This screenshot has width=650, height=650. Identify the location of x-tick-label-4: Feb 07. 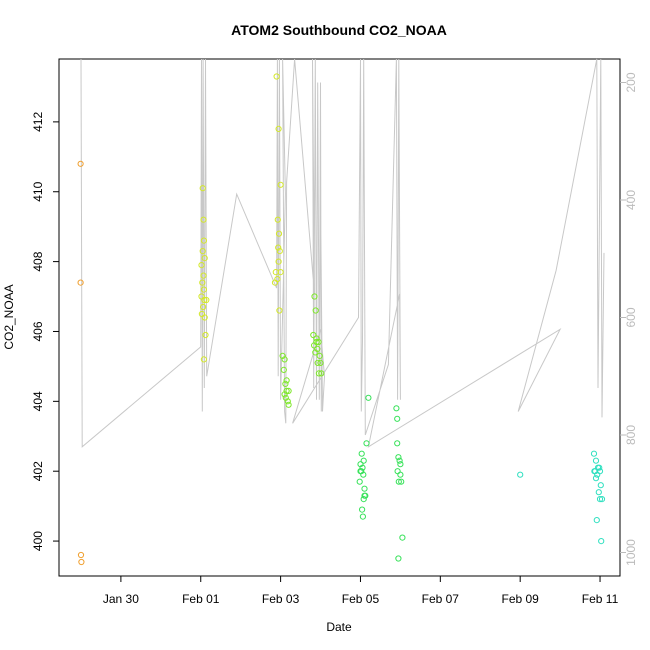
(441, 599).